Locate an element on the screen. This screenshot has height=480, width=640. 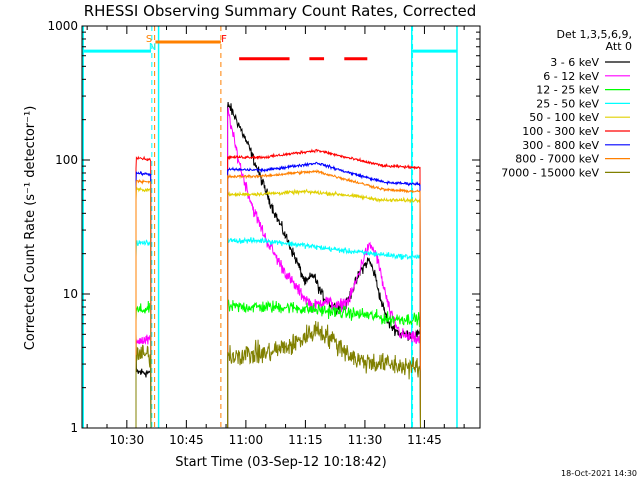
y-tick-label-2: 100 is located at coordinates (66, 160).